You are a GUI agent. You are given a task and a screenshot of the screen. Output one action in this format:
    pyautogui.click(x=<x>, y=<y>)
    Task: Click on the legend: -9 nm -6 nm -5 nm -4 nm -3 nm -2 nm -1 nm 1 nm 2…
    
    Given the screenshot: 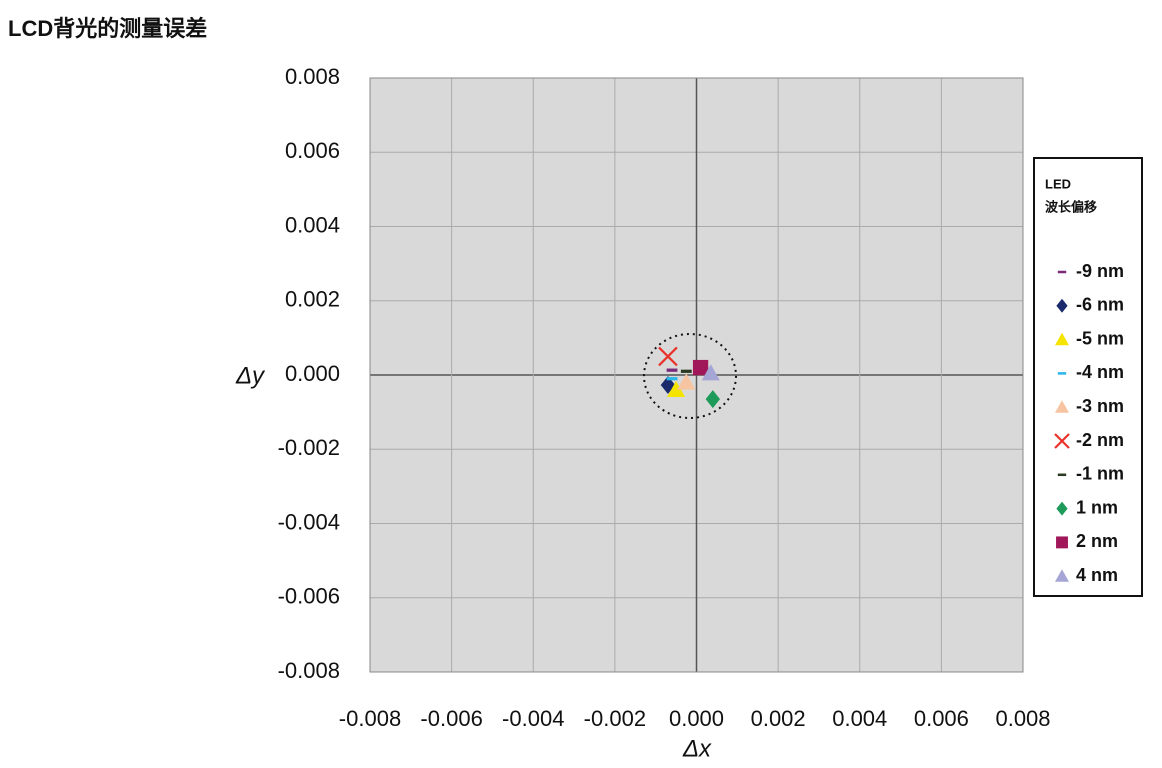 What is the action you would take?
    pyautogui.click(x=1089, y=423)
    